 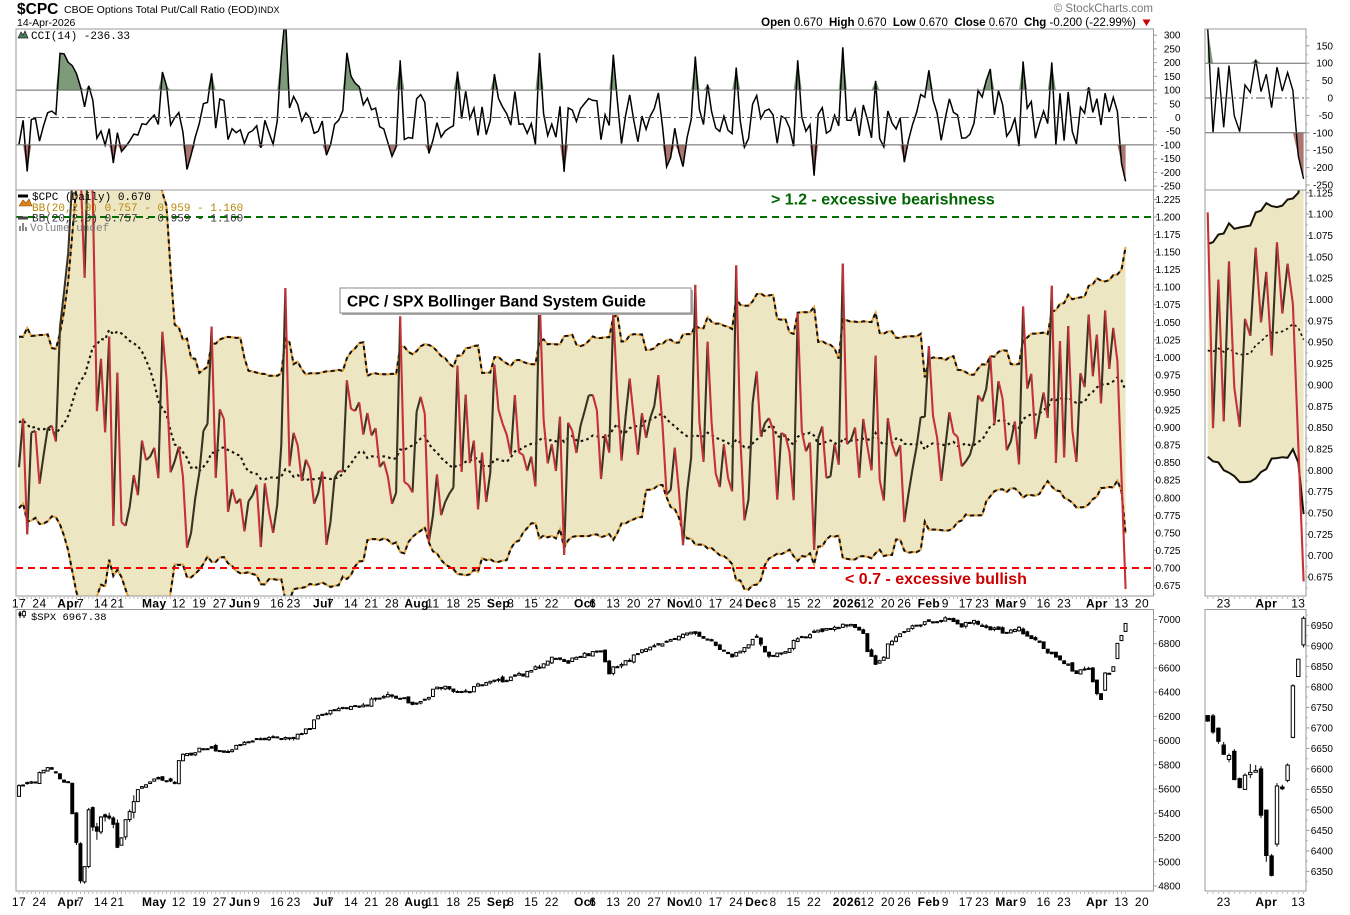 What do you see at coordinates (91, 198) in the screenshot?
I see `svg-text: $CPC (Daily) 0.670` at bounding box center [91, 198].